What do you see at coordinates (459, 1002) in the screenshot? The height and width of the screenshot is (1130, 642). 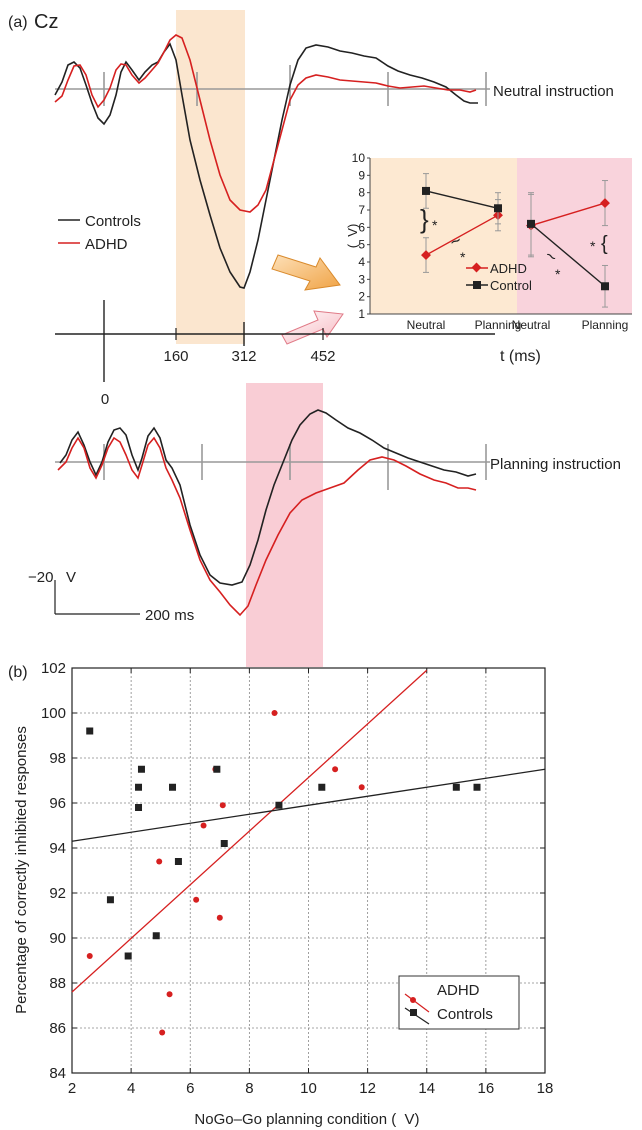 I see `scatter-legend: ADHD Controls` at bounding box center [459, 1002].